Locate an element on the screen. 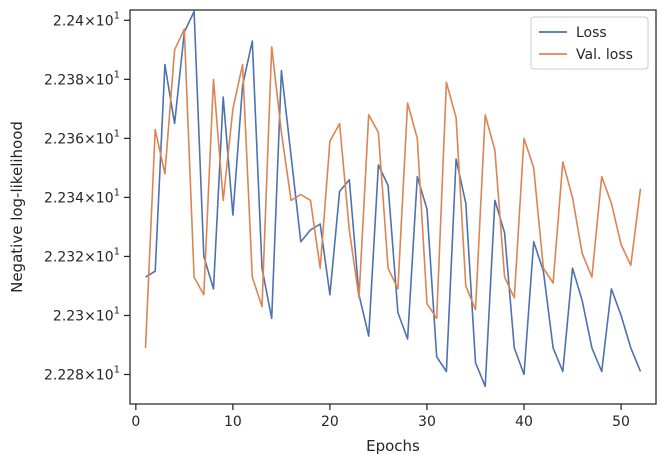 The image size is (666, 463). x-tick-label: 40 is located at coordinates (524, 422).